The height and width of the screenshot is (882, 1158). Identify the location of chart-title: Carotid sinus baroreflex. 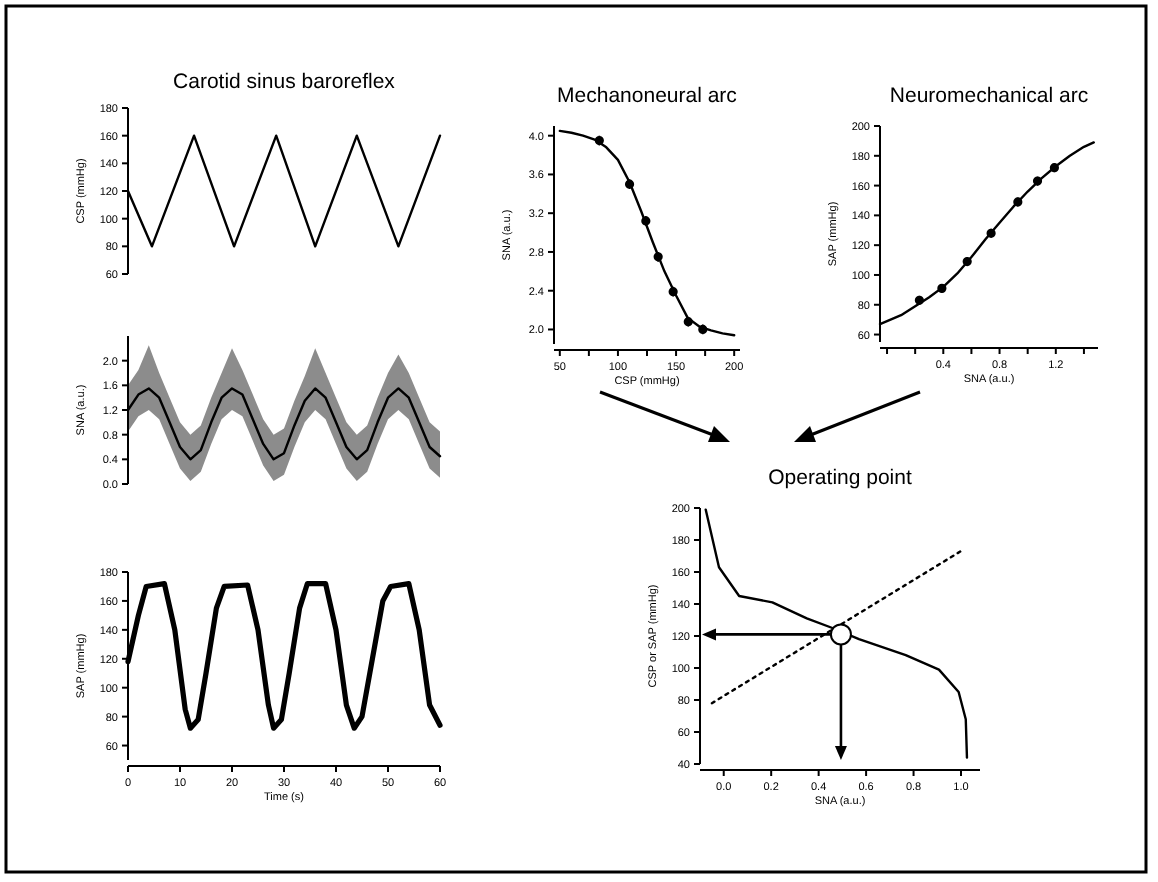
(285, 82).